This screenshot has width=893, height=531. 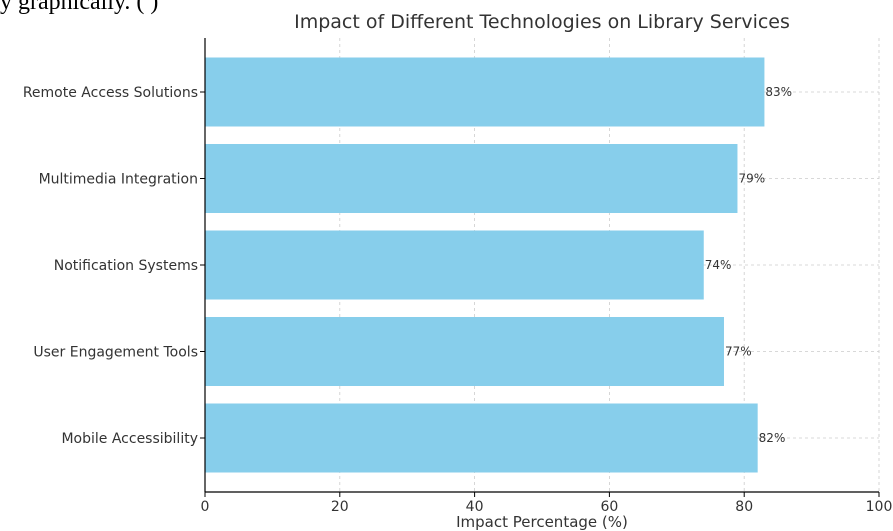 I want to click on y-tick-label: Multimedia Integration, so click(x=118, y=180).